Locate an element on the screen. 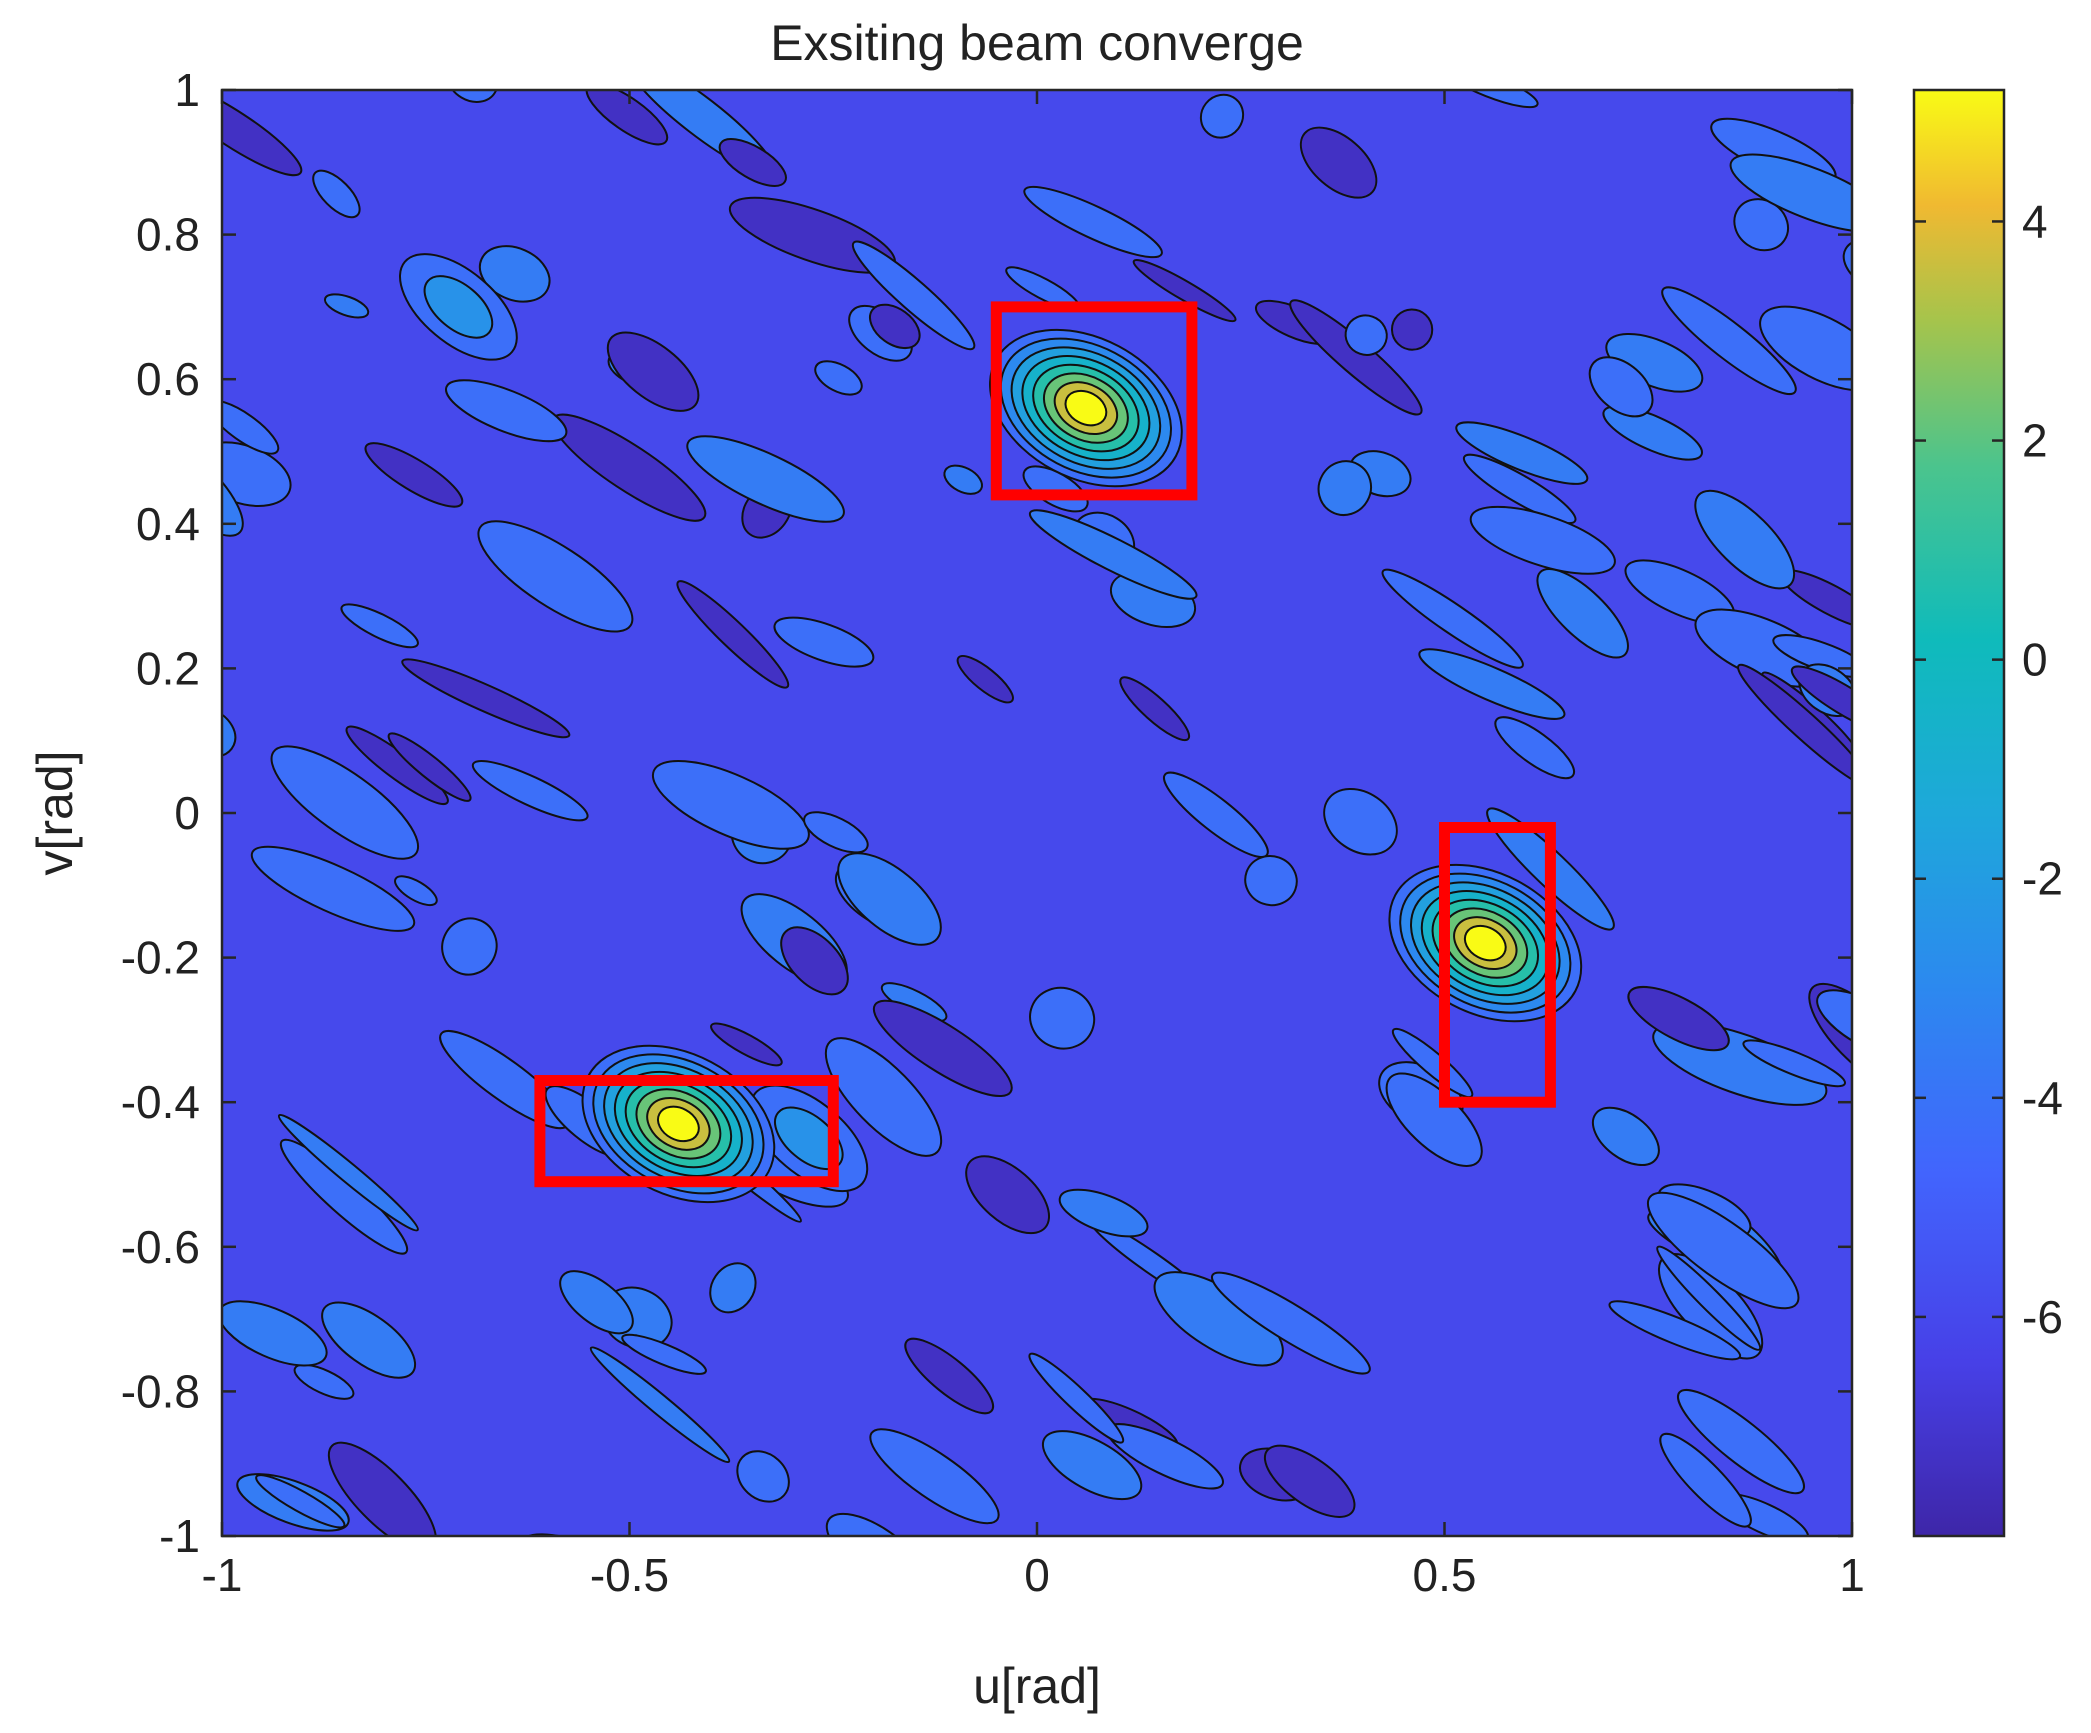  x-tick-label: 0 is located at coordinates (1037, 1575).